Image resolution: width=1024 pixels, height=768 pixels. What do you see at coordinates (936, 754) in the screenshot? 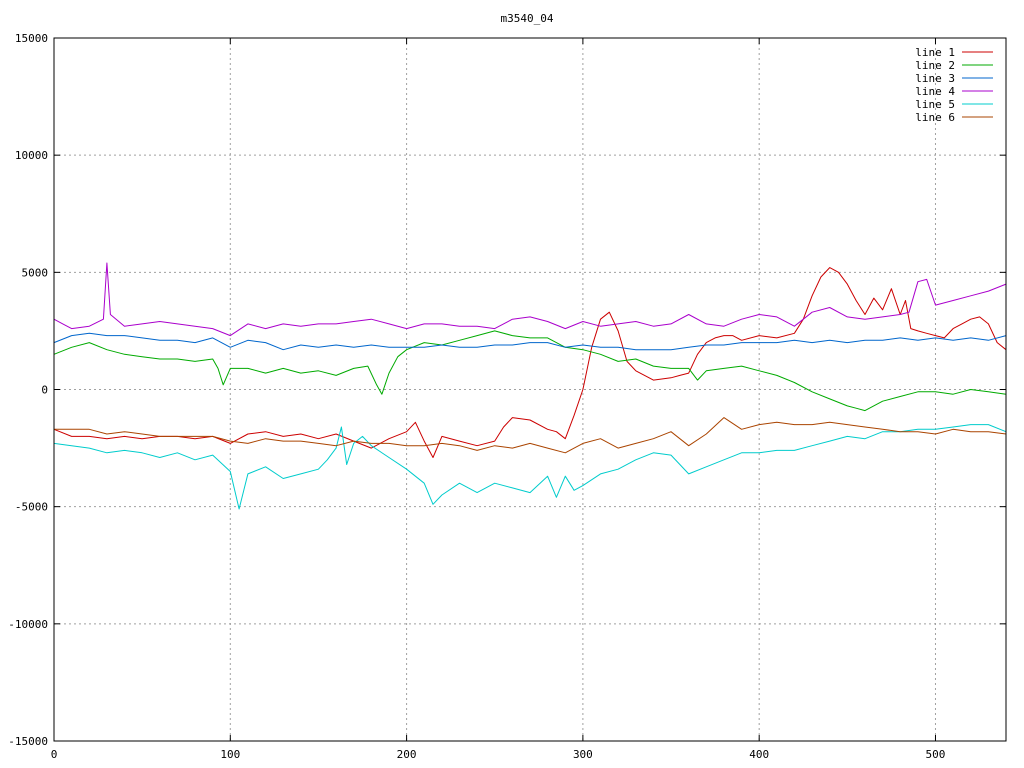
I see `x-tick-label: 500` at bounding box center [936, 754].